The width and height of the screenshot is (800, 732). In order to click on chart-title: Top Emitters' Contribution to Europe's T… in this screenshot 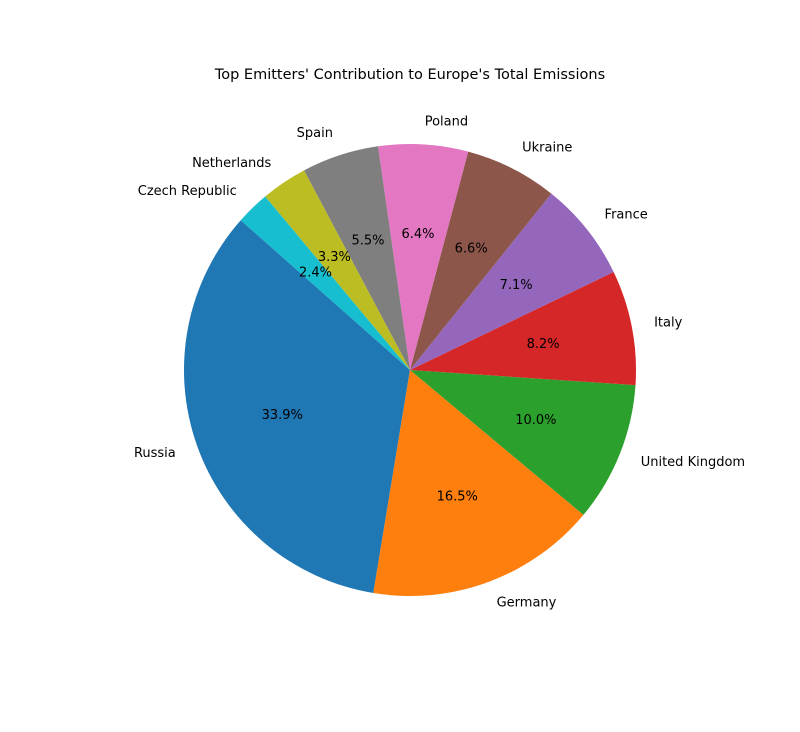, I will do `click(409, 75)`.